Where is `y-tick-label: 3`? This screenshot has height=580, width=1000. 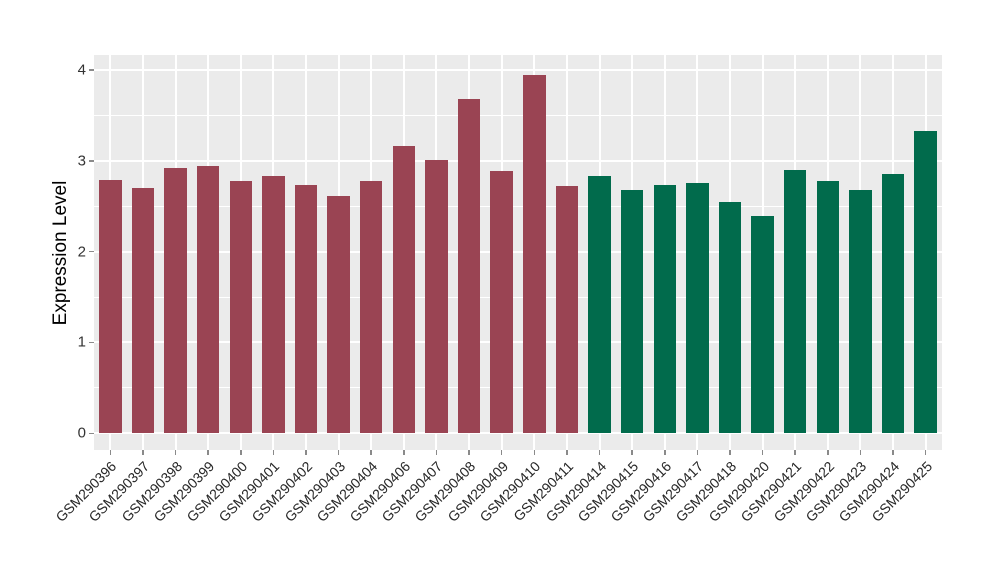
y-tick-label: 3 is located at coordinates (81, 161).